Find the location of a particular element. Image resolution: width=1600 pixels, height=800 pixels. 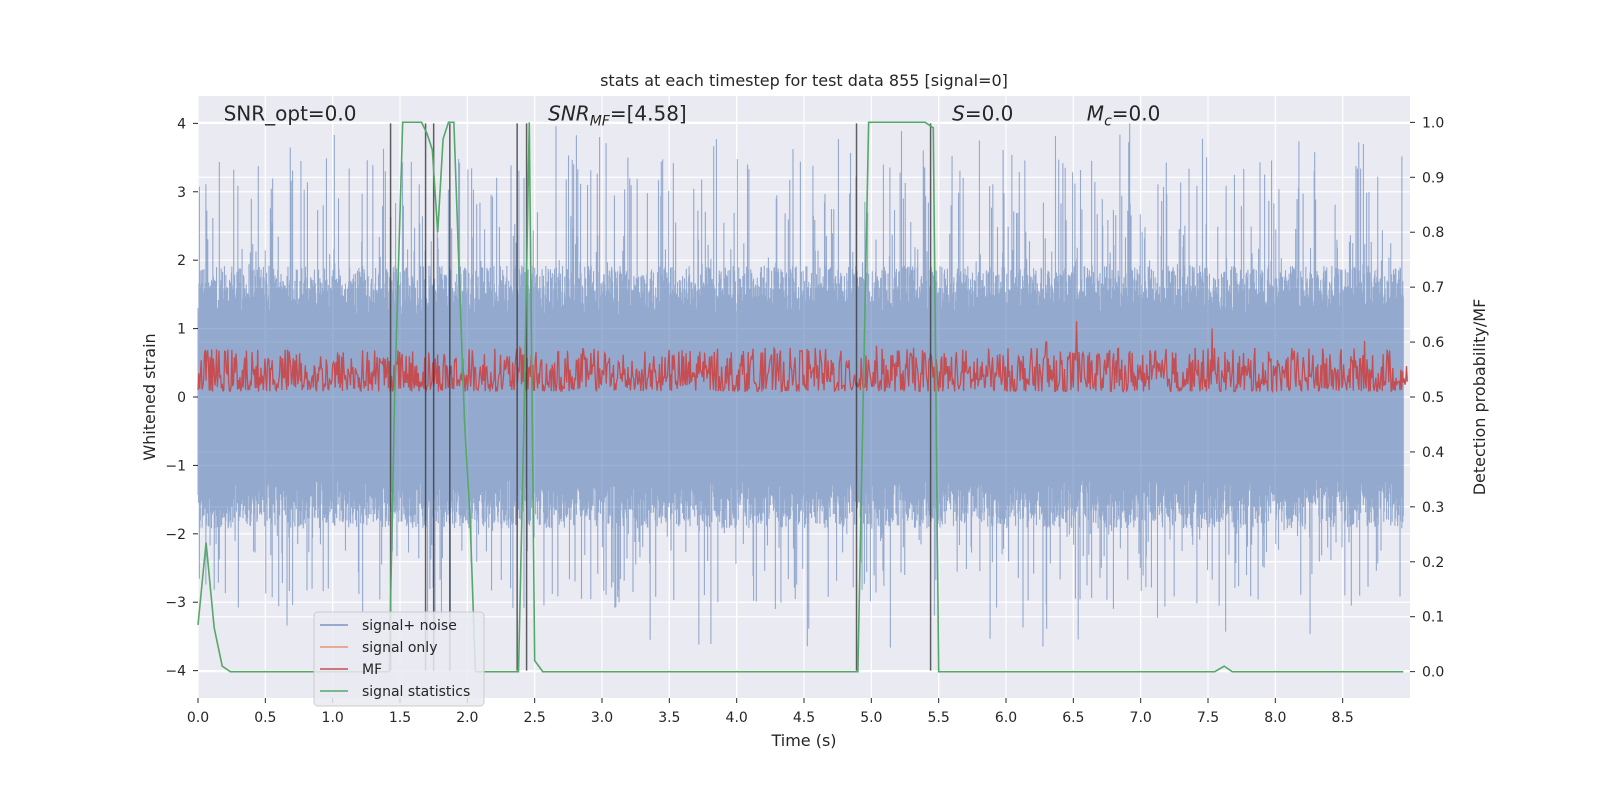

legend-label: signal+ noise is located at coordinates (409, 626).